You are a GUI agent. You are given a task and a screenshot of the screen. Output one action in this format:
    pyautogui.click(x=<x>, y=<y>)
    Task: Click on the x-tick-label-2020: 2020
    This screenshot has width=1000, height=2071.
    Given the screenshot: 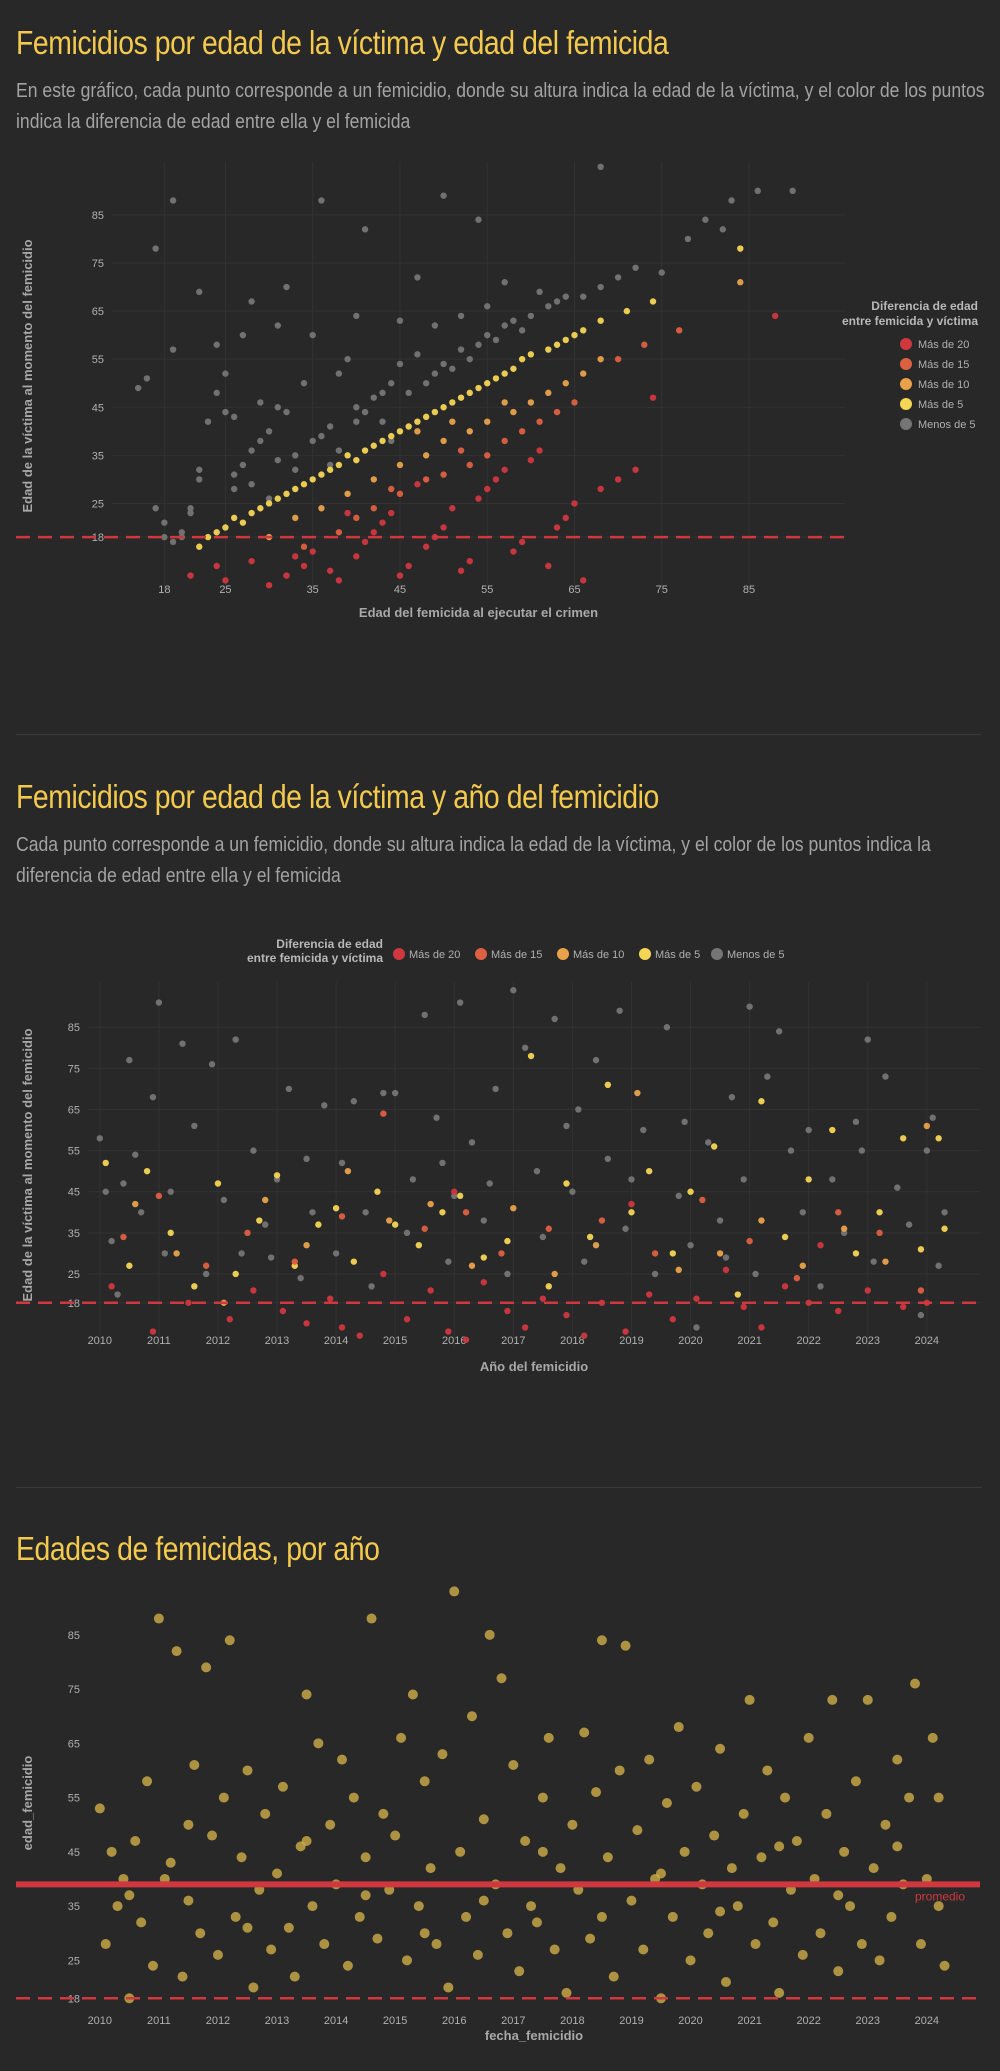 What is the action you would take?
    pyautogui.click(x=690, y=1341)
    